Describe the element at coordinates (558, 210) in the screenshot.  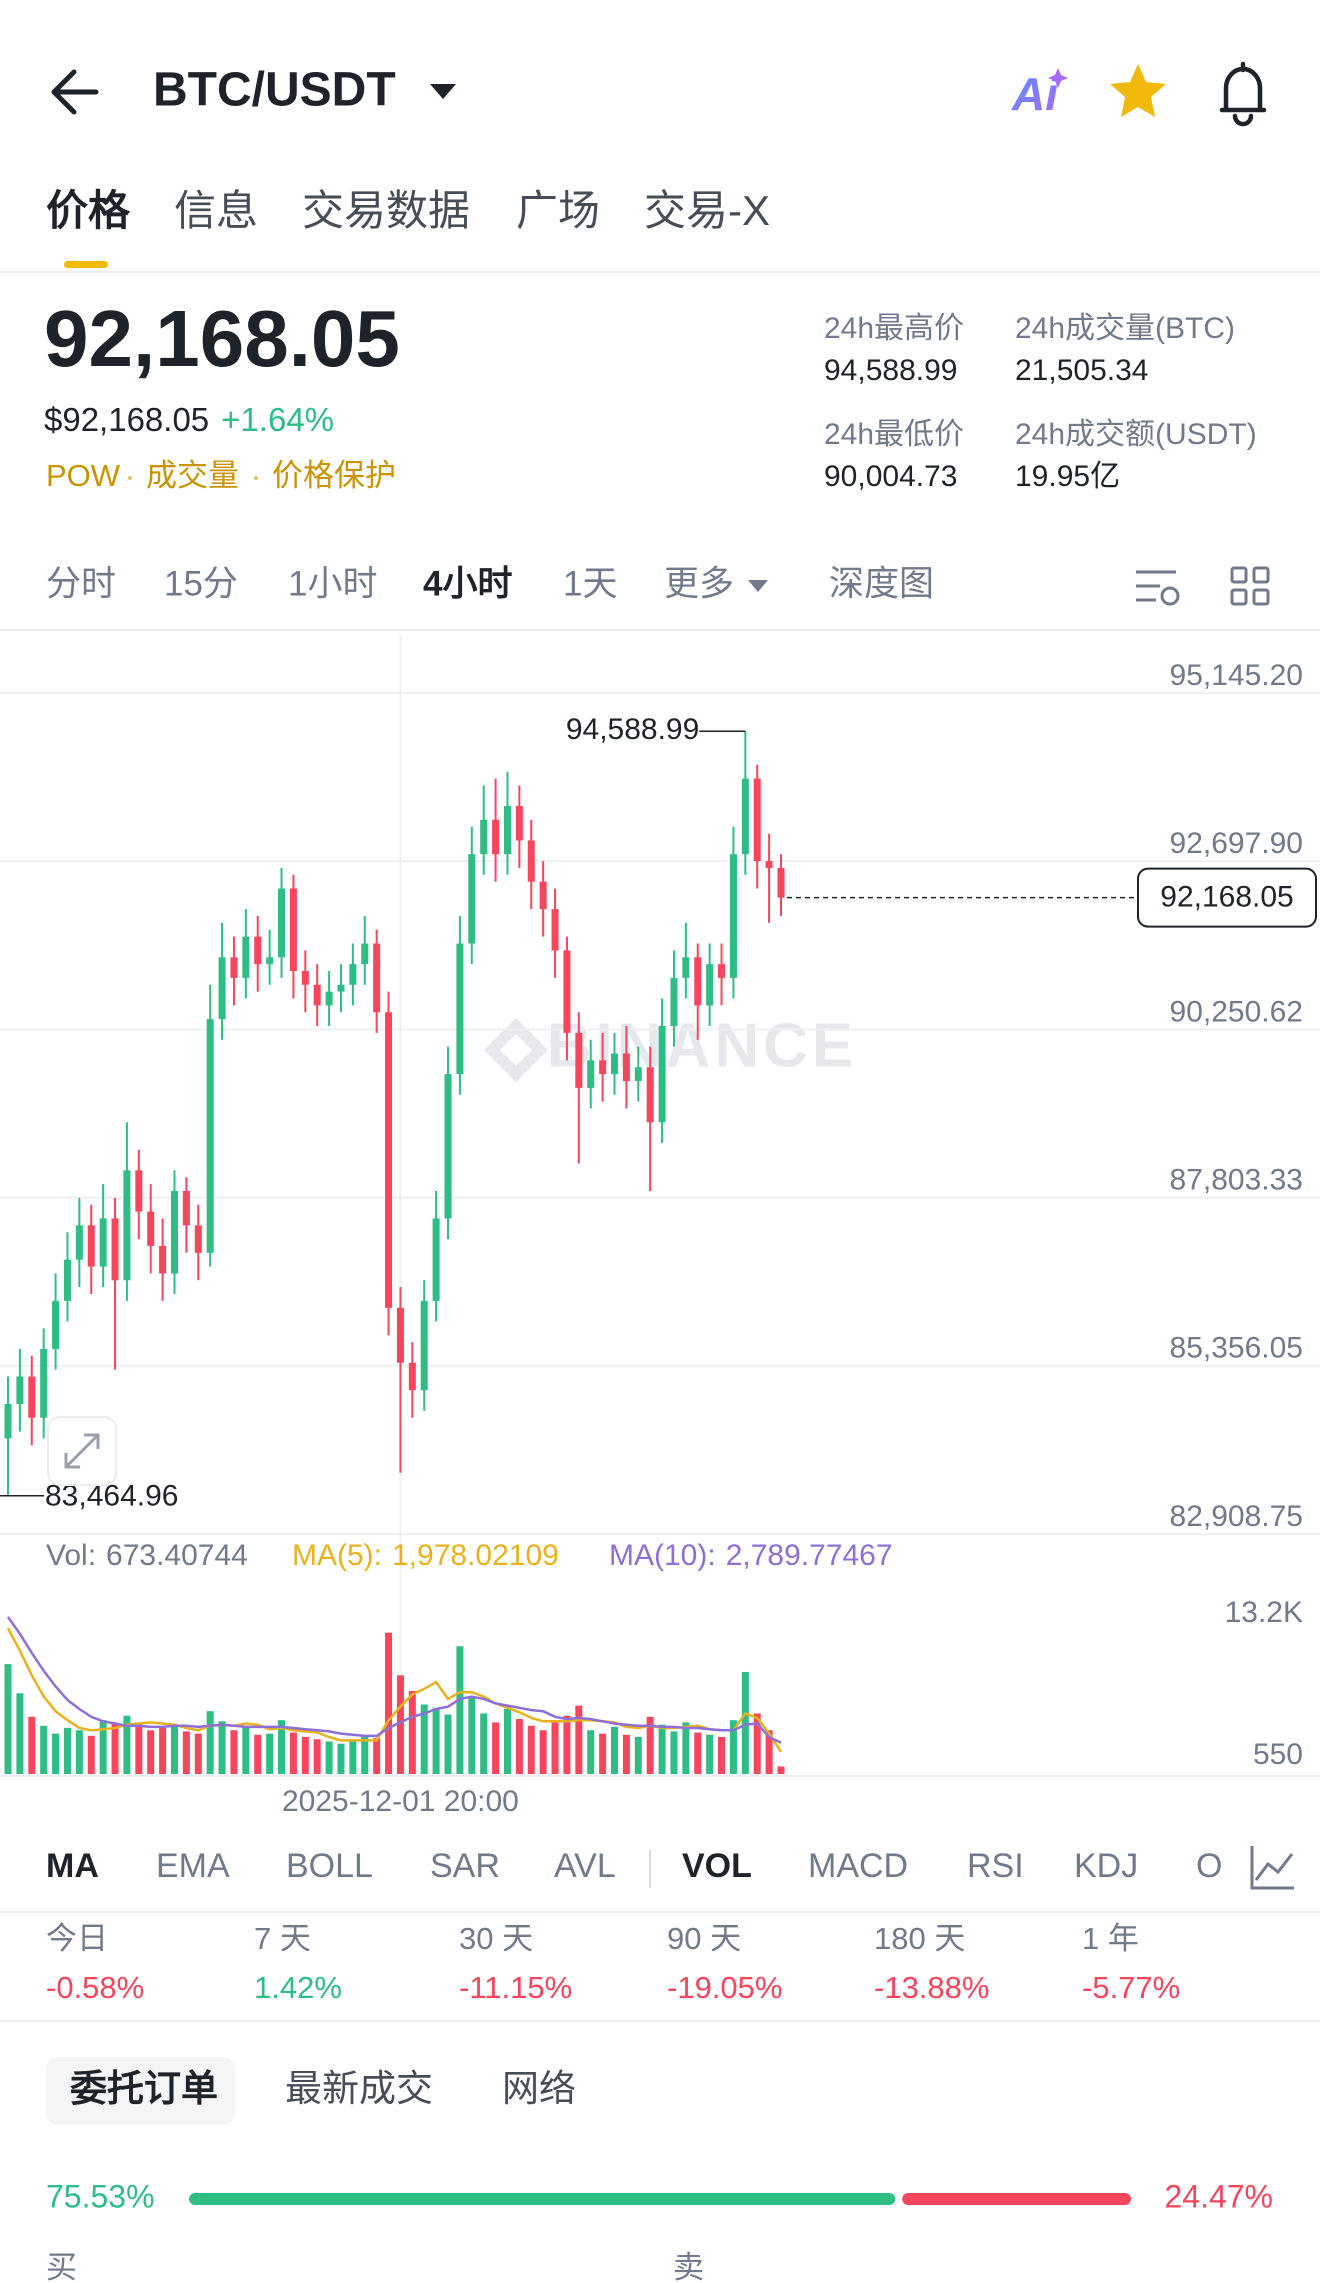
I see `tab: 广场` at that location.